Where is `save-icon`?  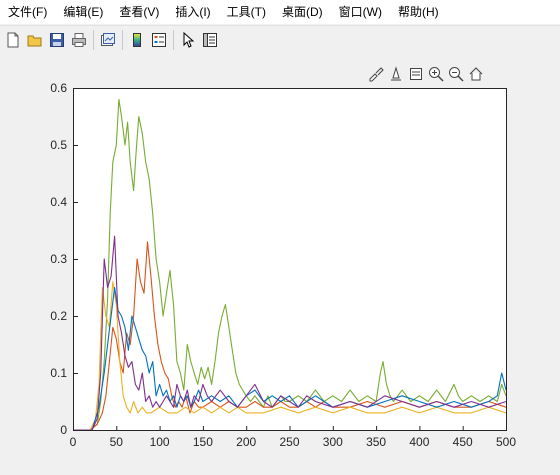 save-icon is located at coordinates (57, 40).